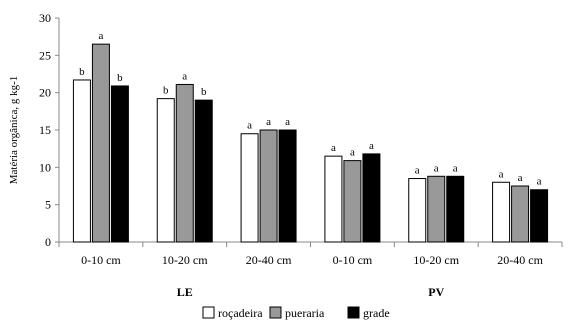  What do you see at coordinates (14, 130) in the screenshot?
I see `y-axis-label: Matéria orgânica, g kg-1` at bounding box center [14, 130].